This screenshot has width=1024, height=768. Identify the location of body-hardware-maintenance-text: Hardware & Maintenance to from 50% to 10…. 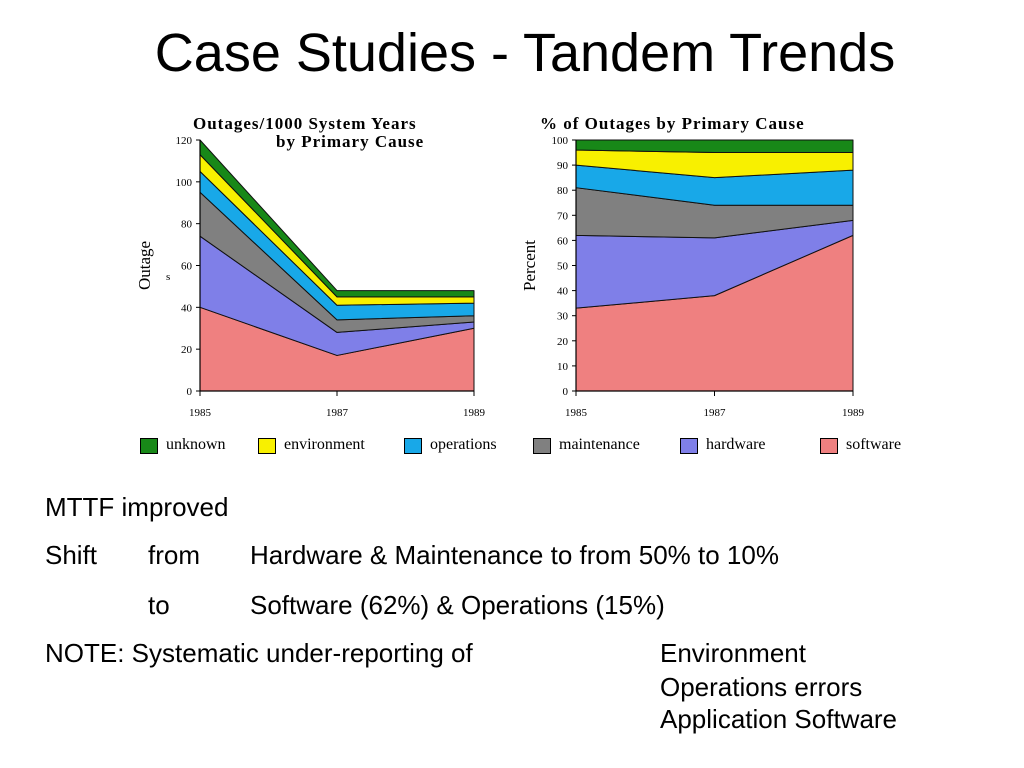
(514, 555).